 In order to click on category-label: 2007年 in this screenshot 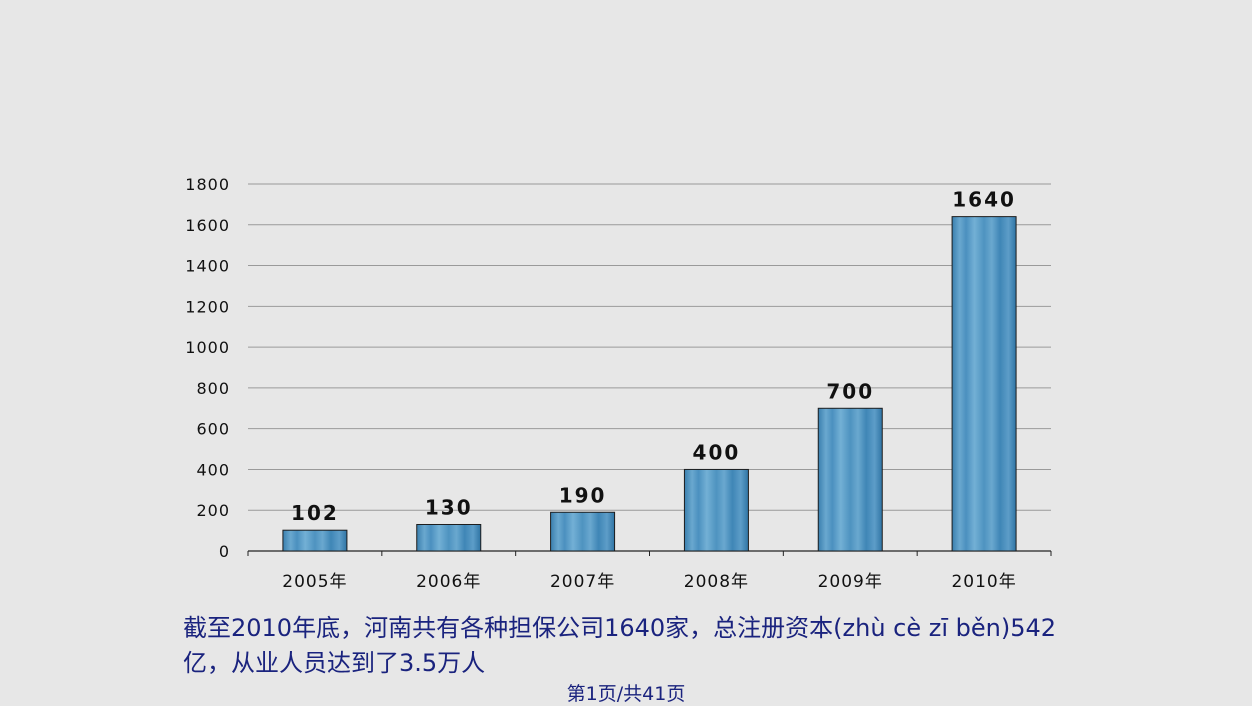, I will do `click(582, 582)`.